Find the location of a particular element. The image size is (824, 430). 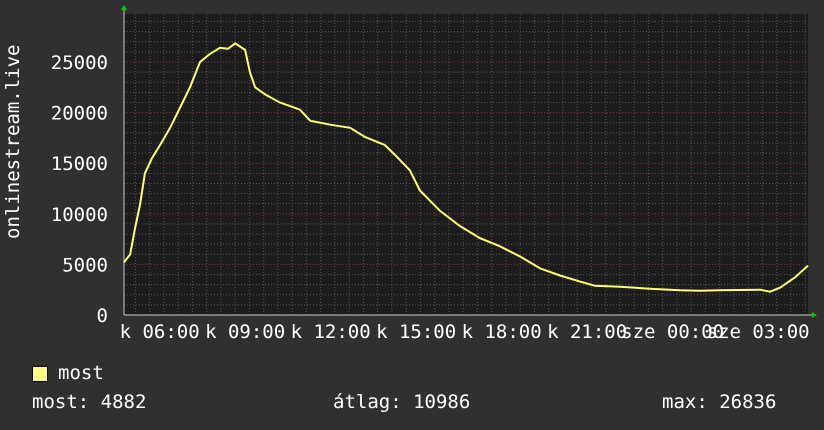

x-tick-label: k 09:00 is located at coordinates (245, 332).